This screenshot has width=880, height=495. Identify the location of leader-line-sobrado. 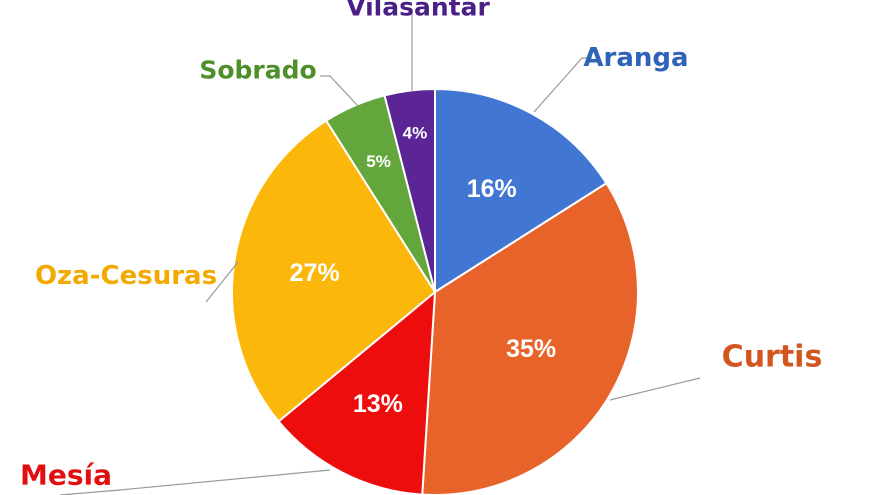
(339, 91).